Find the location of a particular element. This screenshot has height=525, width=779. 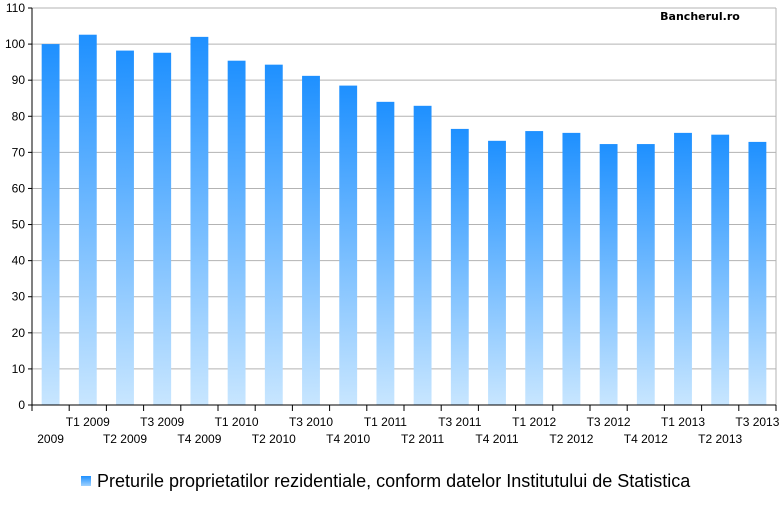

x-tick-label: T4 2012 is located at coordinates (646, 439).